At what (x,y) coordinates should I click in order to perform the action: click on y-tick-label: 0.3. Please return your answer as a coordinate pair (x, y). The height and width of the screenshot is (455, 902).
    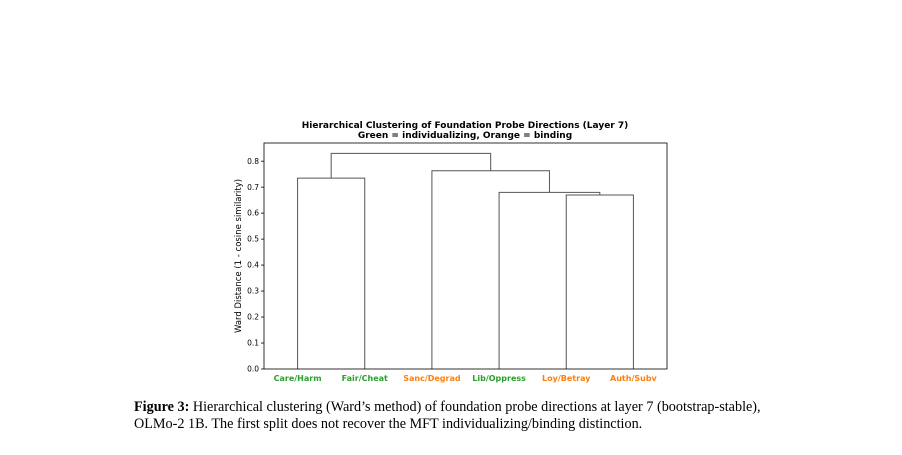
    Looking at the image, I should click on (253, 291).